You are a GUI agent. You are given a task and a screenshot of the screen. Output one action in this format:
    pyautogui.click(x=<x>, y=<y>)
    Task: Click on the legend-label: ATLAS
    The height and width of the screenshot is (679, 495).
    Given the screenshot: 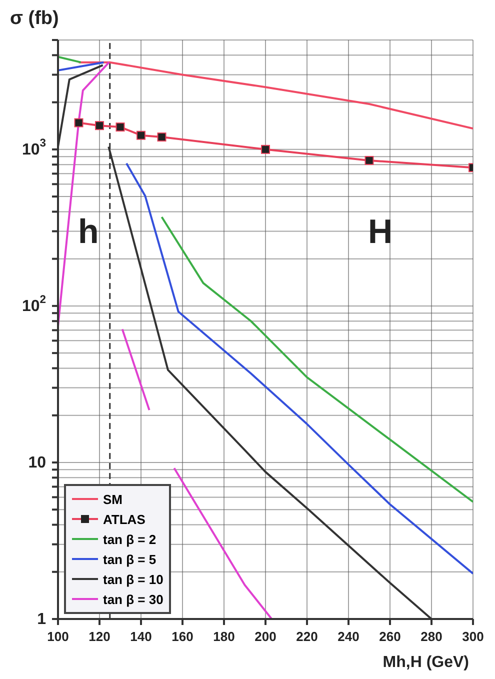 What is the action you would take?
    pyautogui.click(x=124, y=519)
    